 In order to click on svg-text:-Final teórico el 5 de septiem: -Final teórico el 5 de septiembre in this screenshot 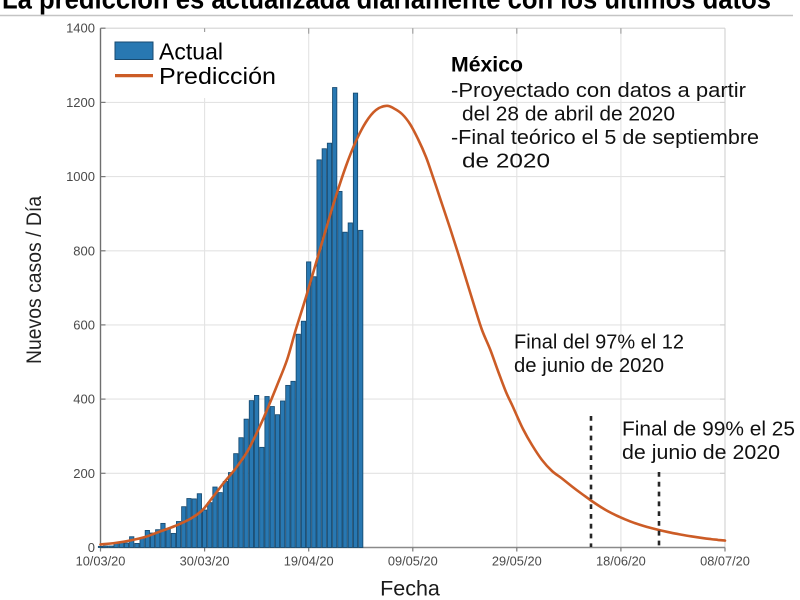, I will do `click(605, 138)`.